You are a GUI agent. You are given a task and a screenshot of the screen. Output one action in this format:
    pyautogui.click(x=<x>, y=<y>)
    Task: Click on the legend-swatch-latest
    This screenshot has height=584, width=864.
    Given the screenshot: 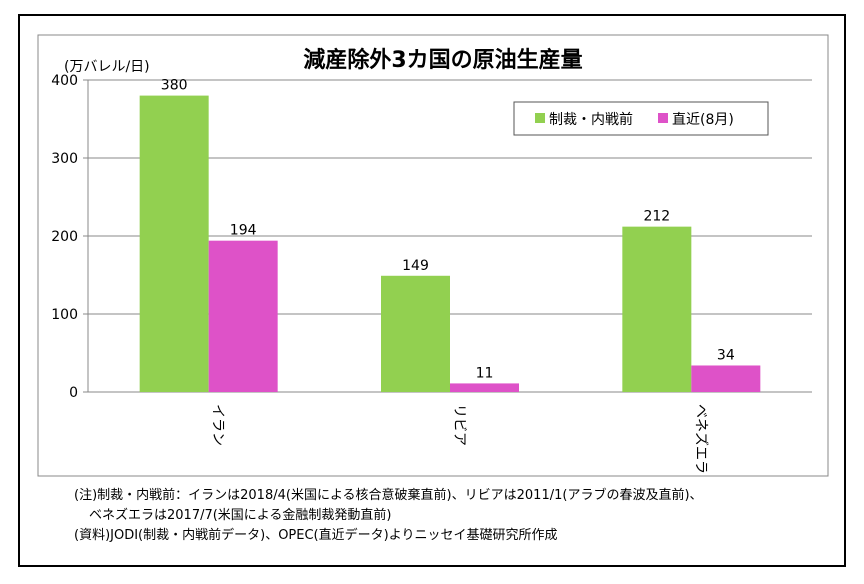 What is the action you would take?
    pyautogui.click(x=663, y=118)
    